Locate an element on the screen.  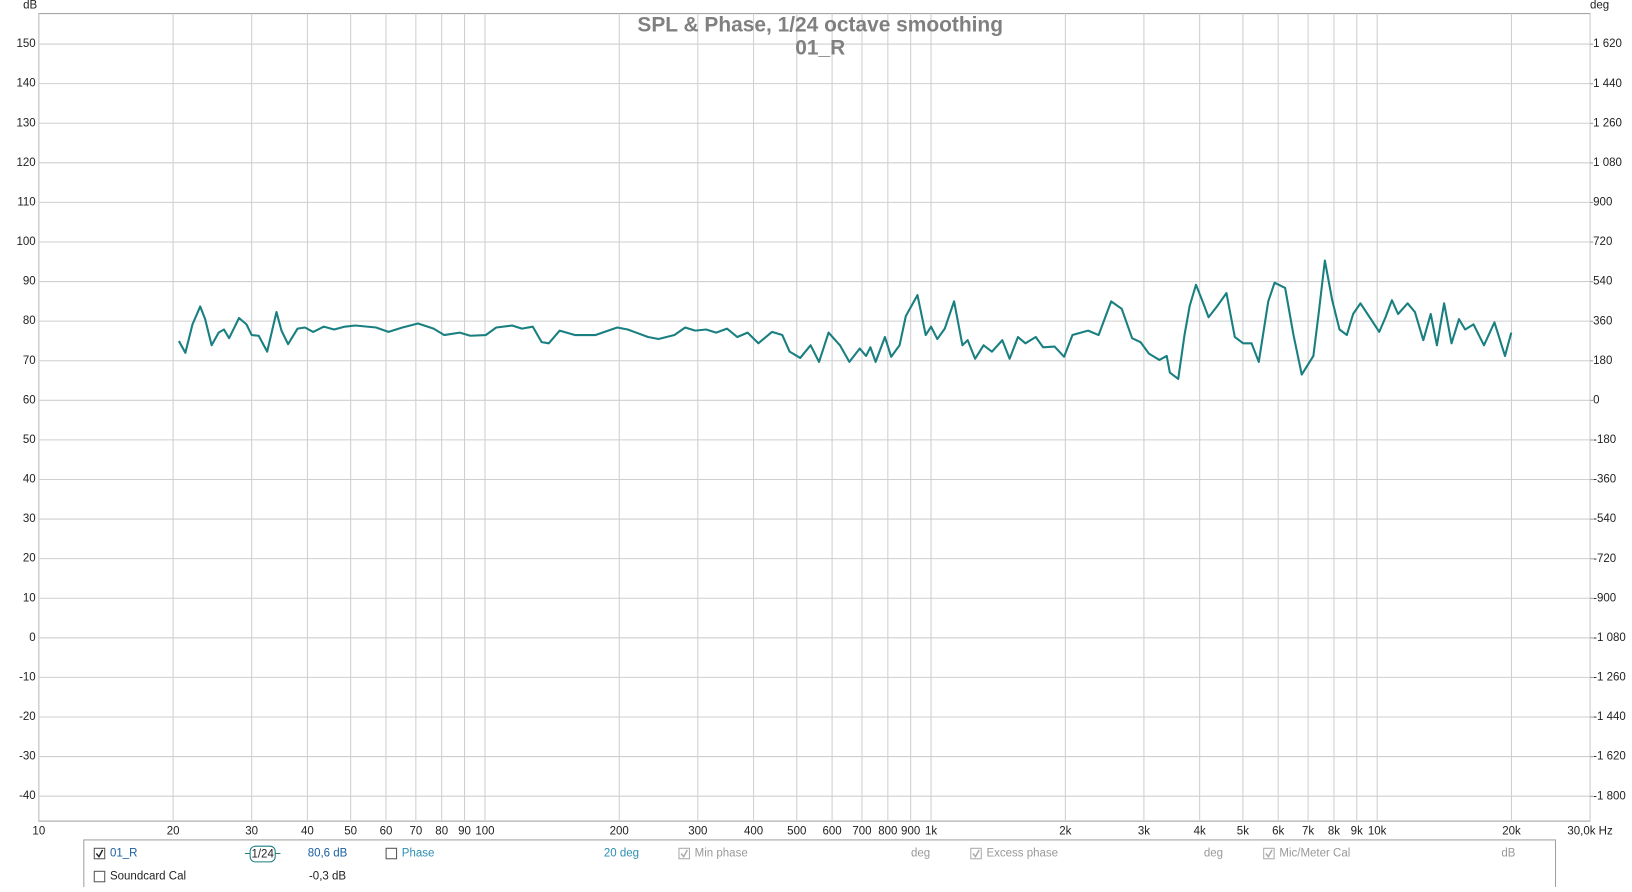
y-tick-label: 100 is located at coordinates (26, 242).